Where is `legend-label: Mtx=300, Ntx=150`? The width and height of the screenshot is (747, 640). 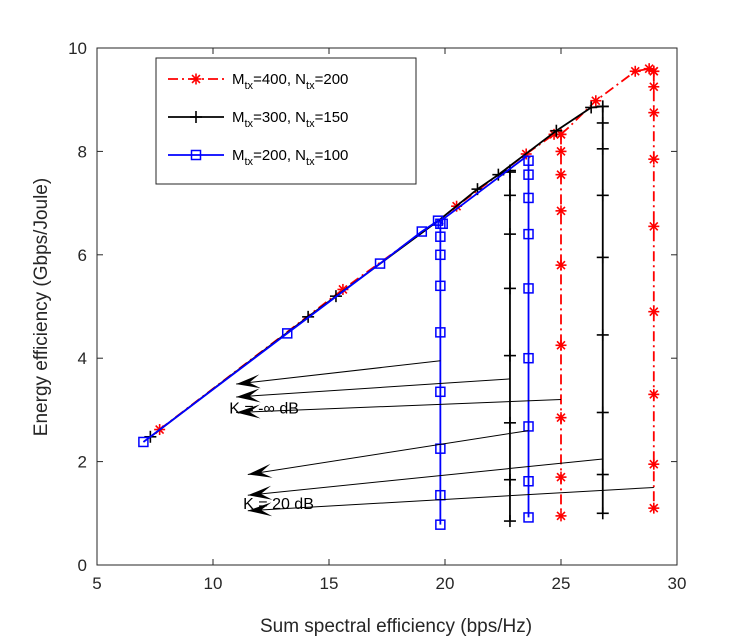
legend-label: Mtx=300, Ntx=150 is located at coordinates (290, 119).